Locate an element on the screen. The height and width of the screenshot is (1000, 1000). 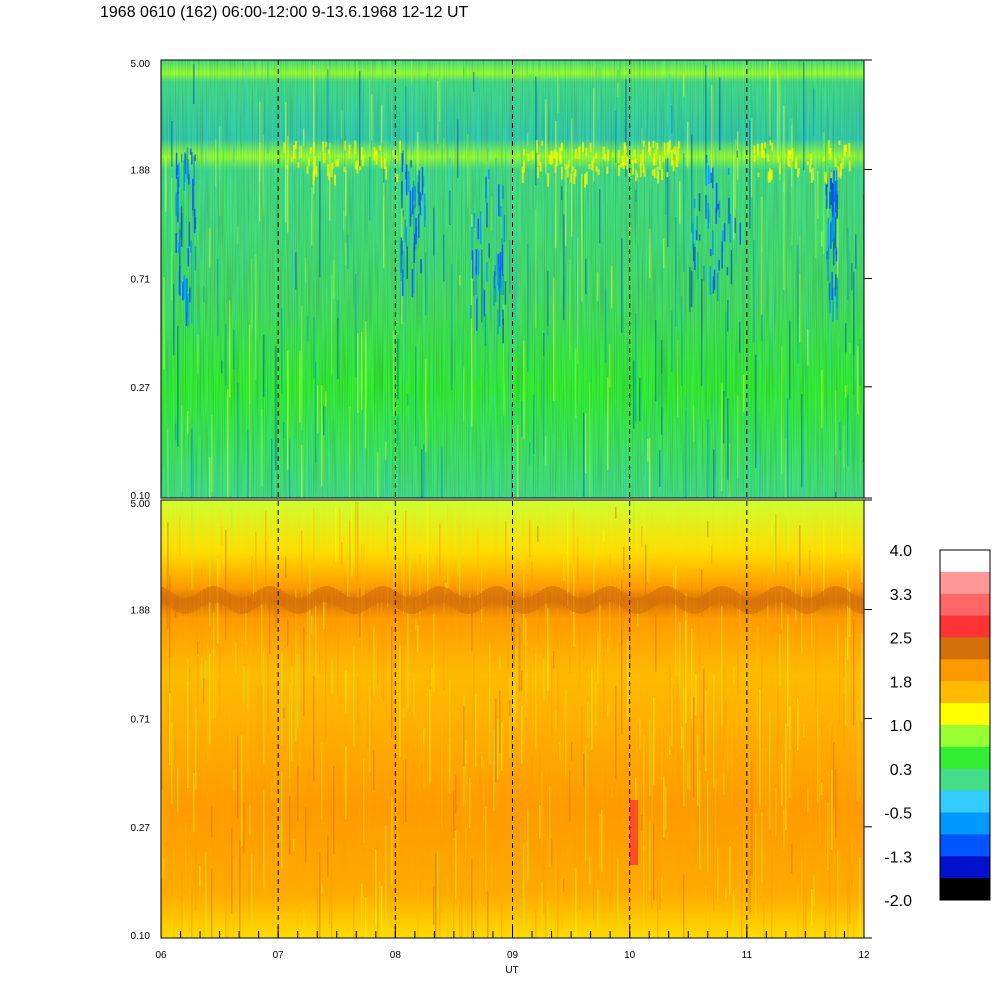
colorbar: 4.0 3.3 2.5 1.8 1.0 0.3 -0.5 -1.3 -2.0 is located at coordinates (937, 726).